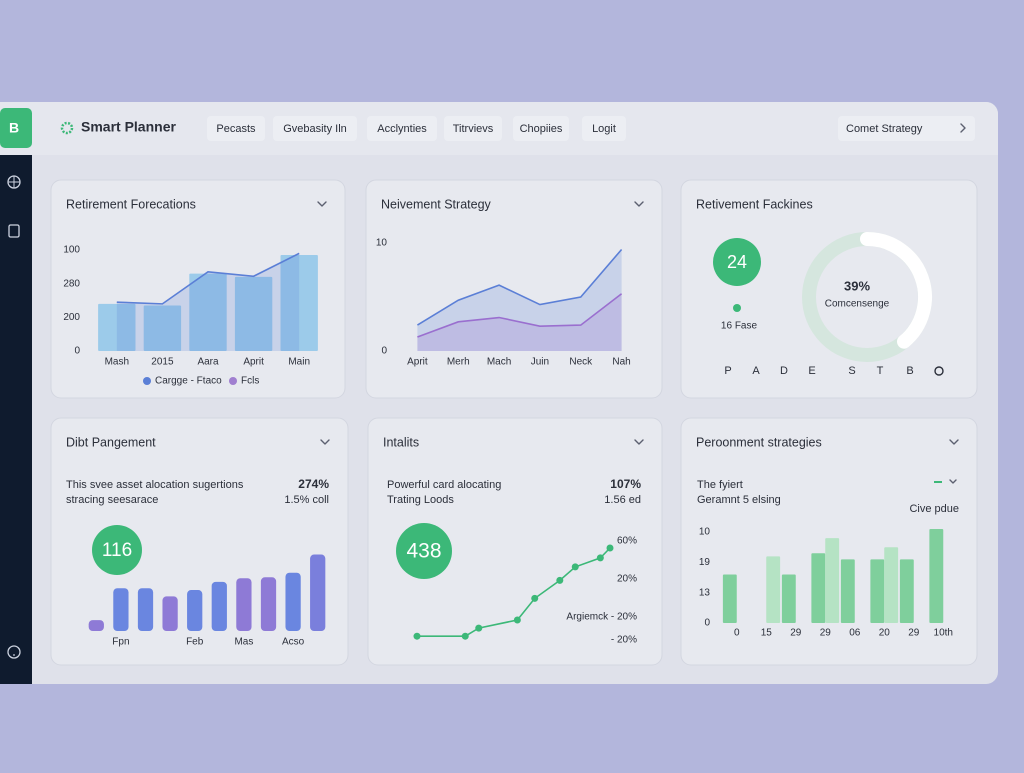 The width and height of the screenshot is (1024, 773). Describe the element at coordinates (299, 362) in the screenshot. I see `x-tick-label: Main` at that location.